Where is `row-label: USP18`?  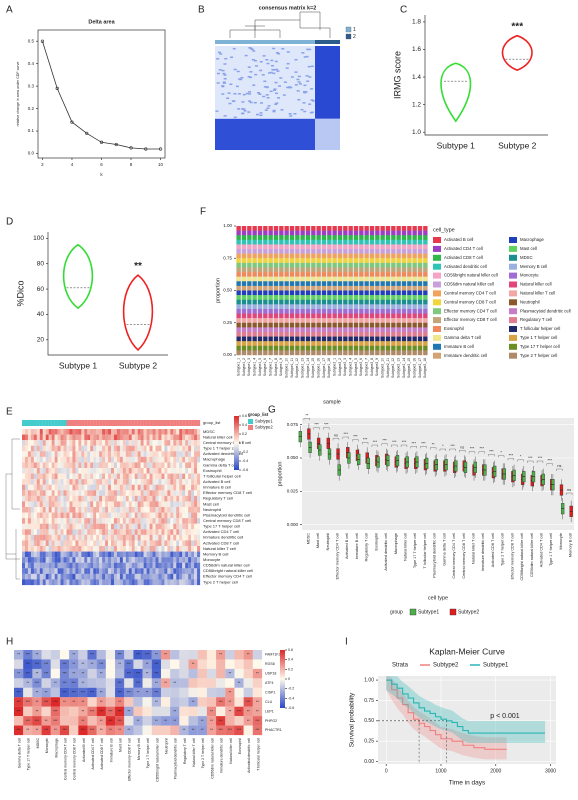
row-label: USP18 is located at coordinates (270, 674).